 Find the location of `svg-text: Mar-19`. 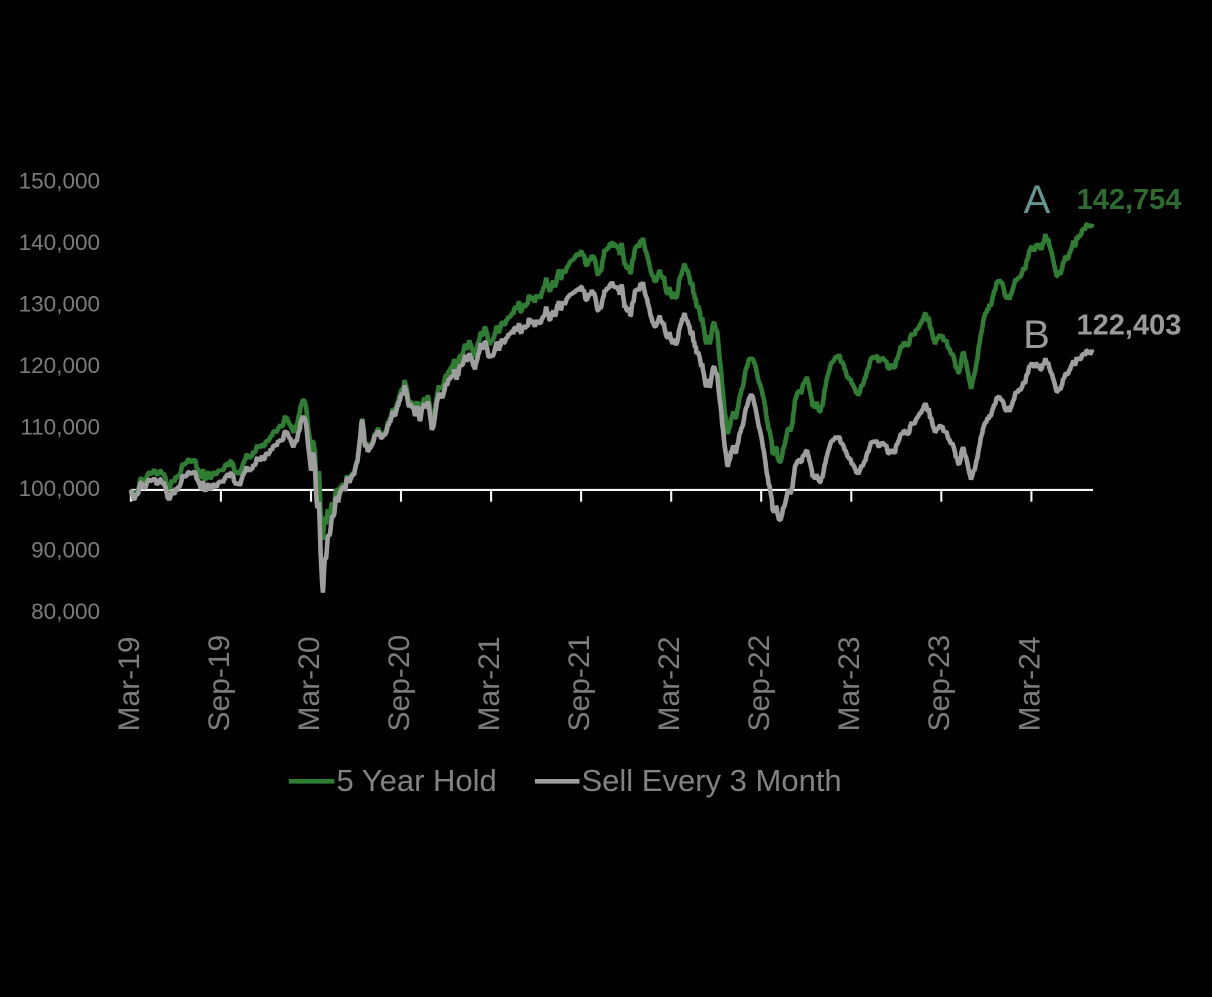

svg-text: Mar-19 is located at coordinates (129, 683).